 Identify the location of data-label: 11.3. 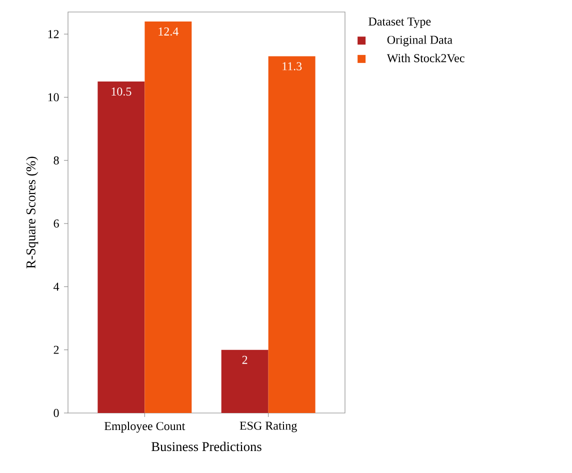
(292, 66).